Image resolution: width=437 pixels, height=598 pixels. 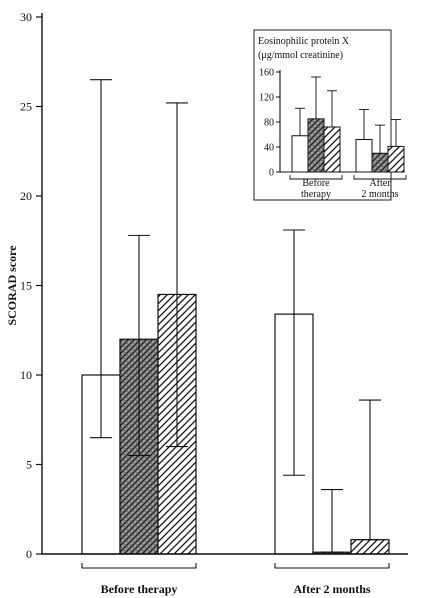 What do you see at coordinates (316, 183) in the screenshot?
I see `inset-category-label: Before` at bounding box center [316, 183].